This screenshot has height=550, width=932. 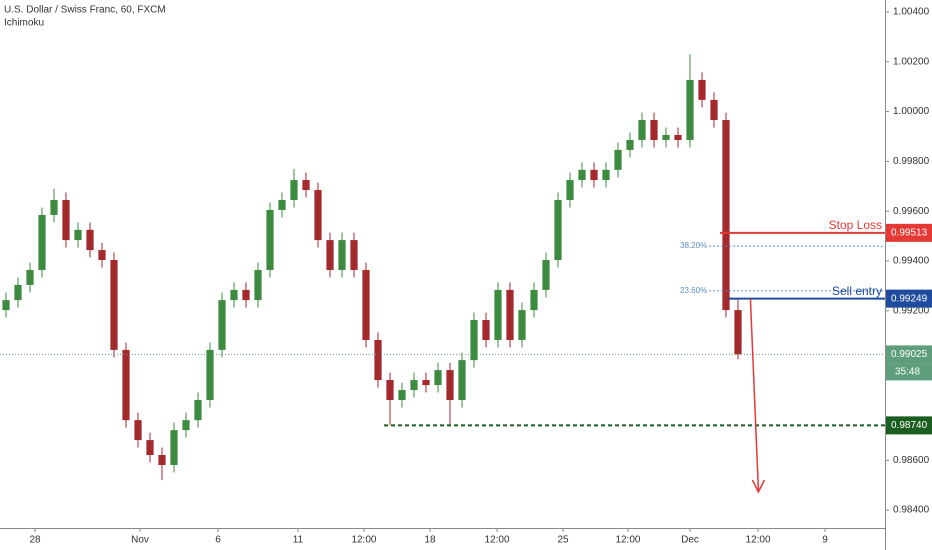 I want to click on y-tick-label: 1.00400, so click(x=911, y=12).